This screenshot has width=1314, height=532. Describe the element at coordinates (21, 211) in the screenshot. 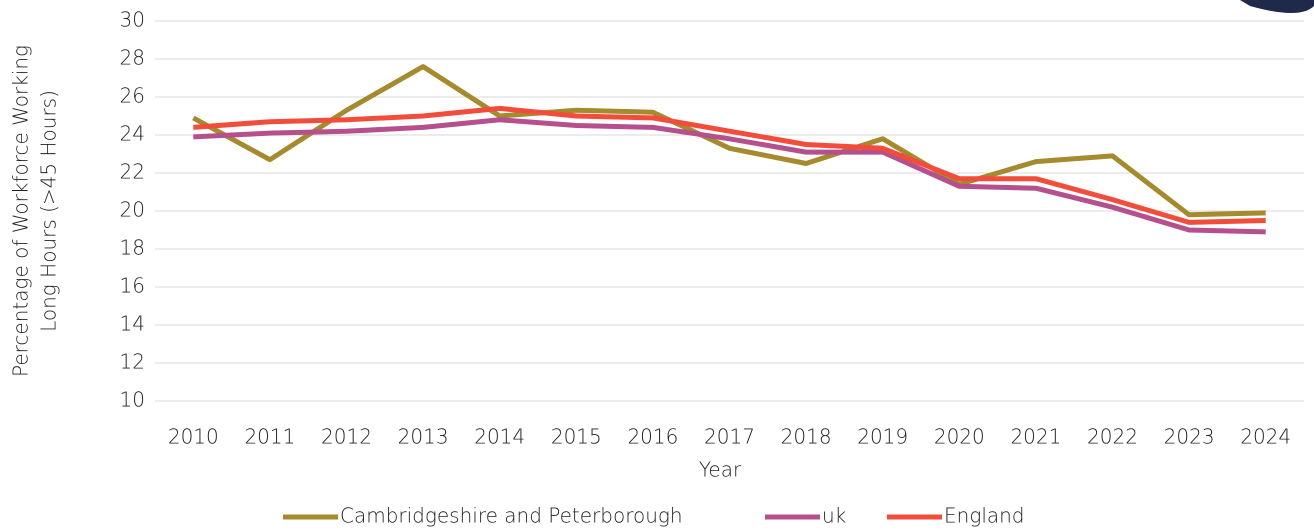

I see `y-axis-label: Percentage of Workforce Working` at that location.